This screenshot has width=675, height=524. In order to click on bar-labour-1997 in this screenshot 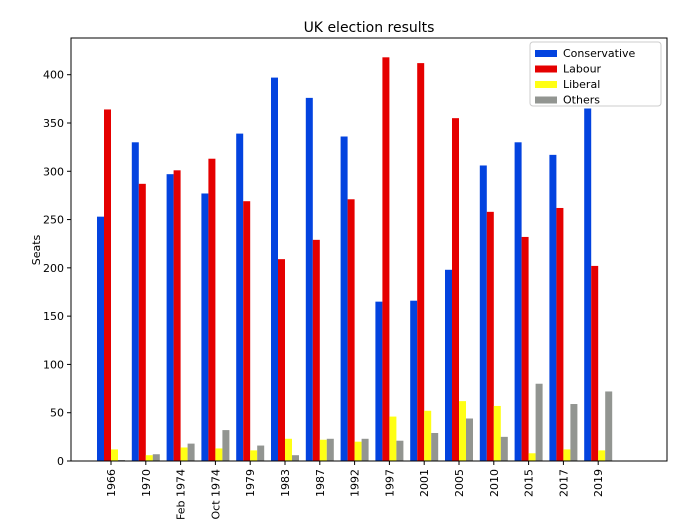, I will do `click(386, 259)`.